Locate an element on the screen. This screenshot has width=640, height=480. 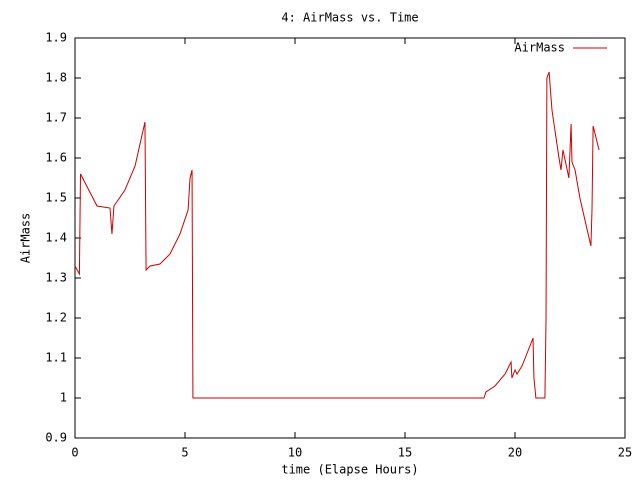
y-tick-label: 1.1 is located at coordinates (56, 358).